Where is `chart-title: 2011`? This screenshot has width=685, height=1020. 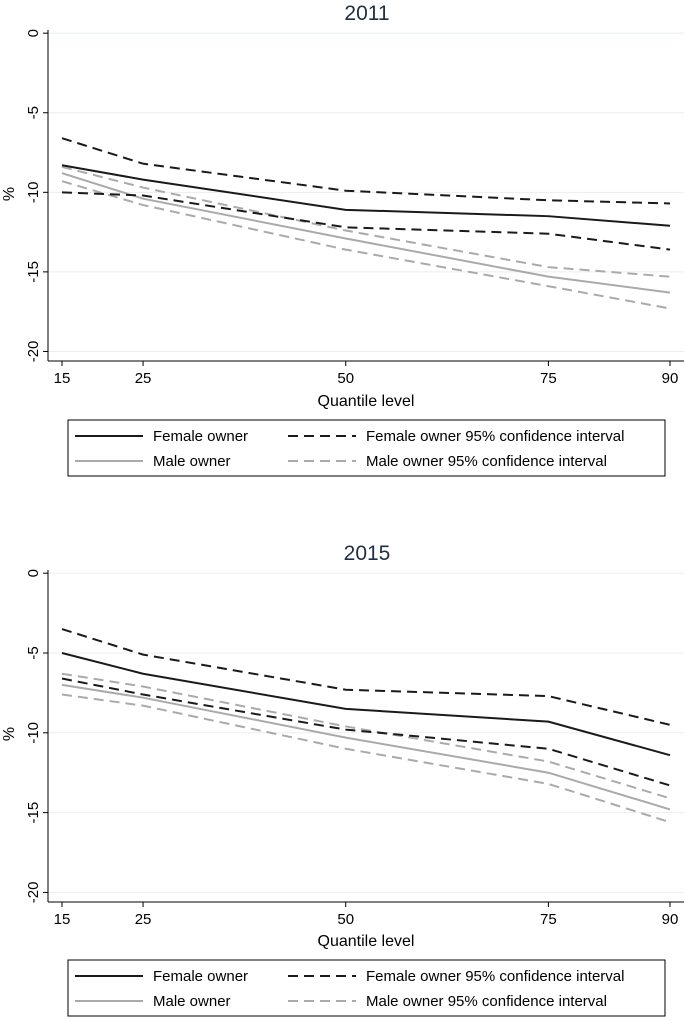 chart-title: 2011 is located at coordinates (366, 13).